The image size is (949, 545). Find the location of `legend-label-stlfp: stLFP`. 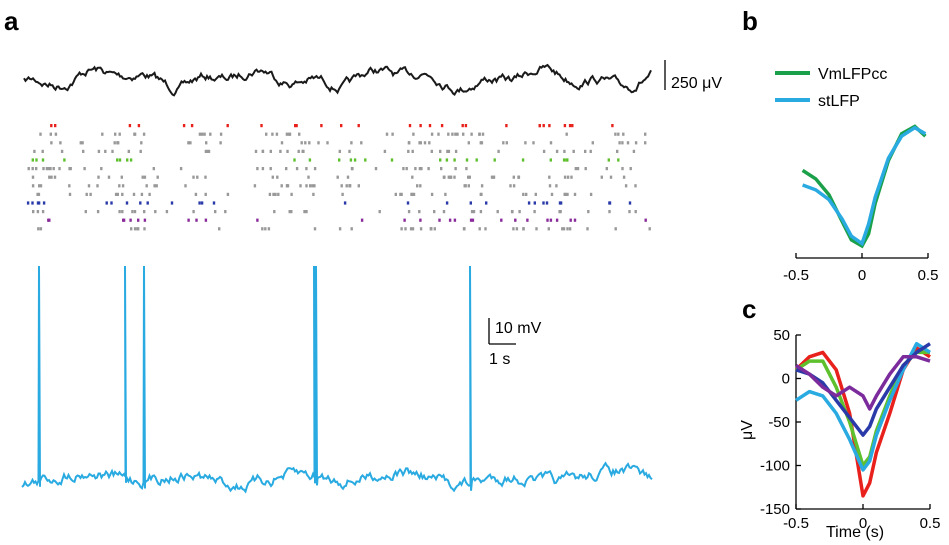

legend-label-stlfp: stLFP is located at coordinates (839, 101).